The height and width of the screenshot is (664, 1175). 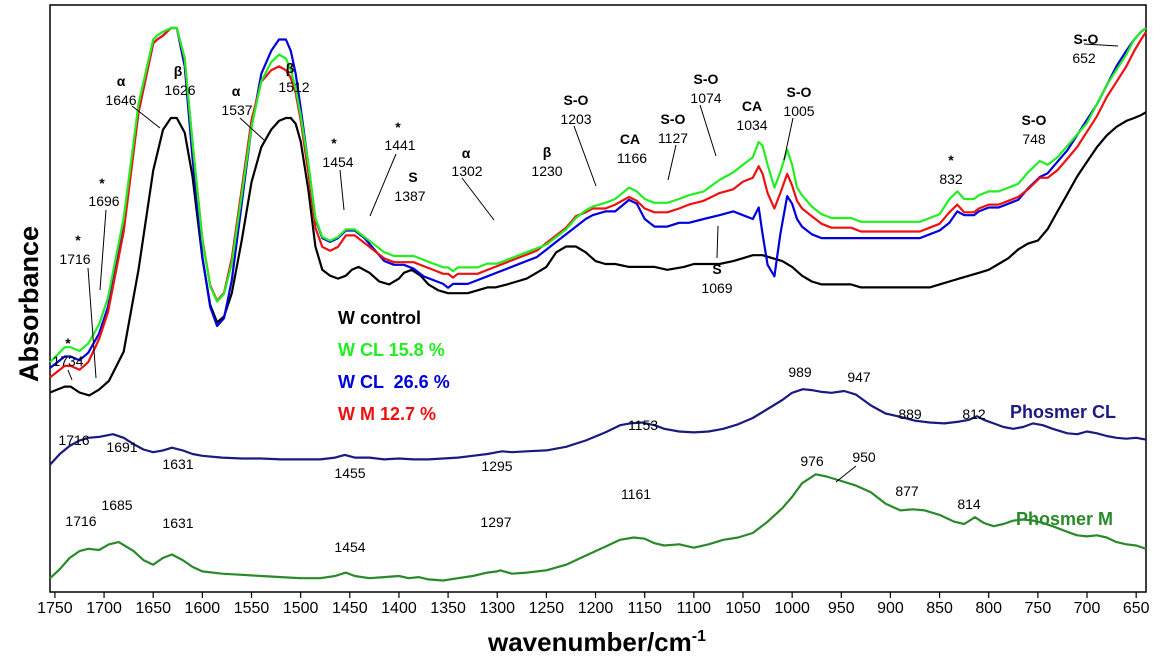 I want to click on x-tick-label: 1600, so click(x=203, y=608).